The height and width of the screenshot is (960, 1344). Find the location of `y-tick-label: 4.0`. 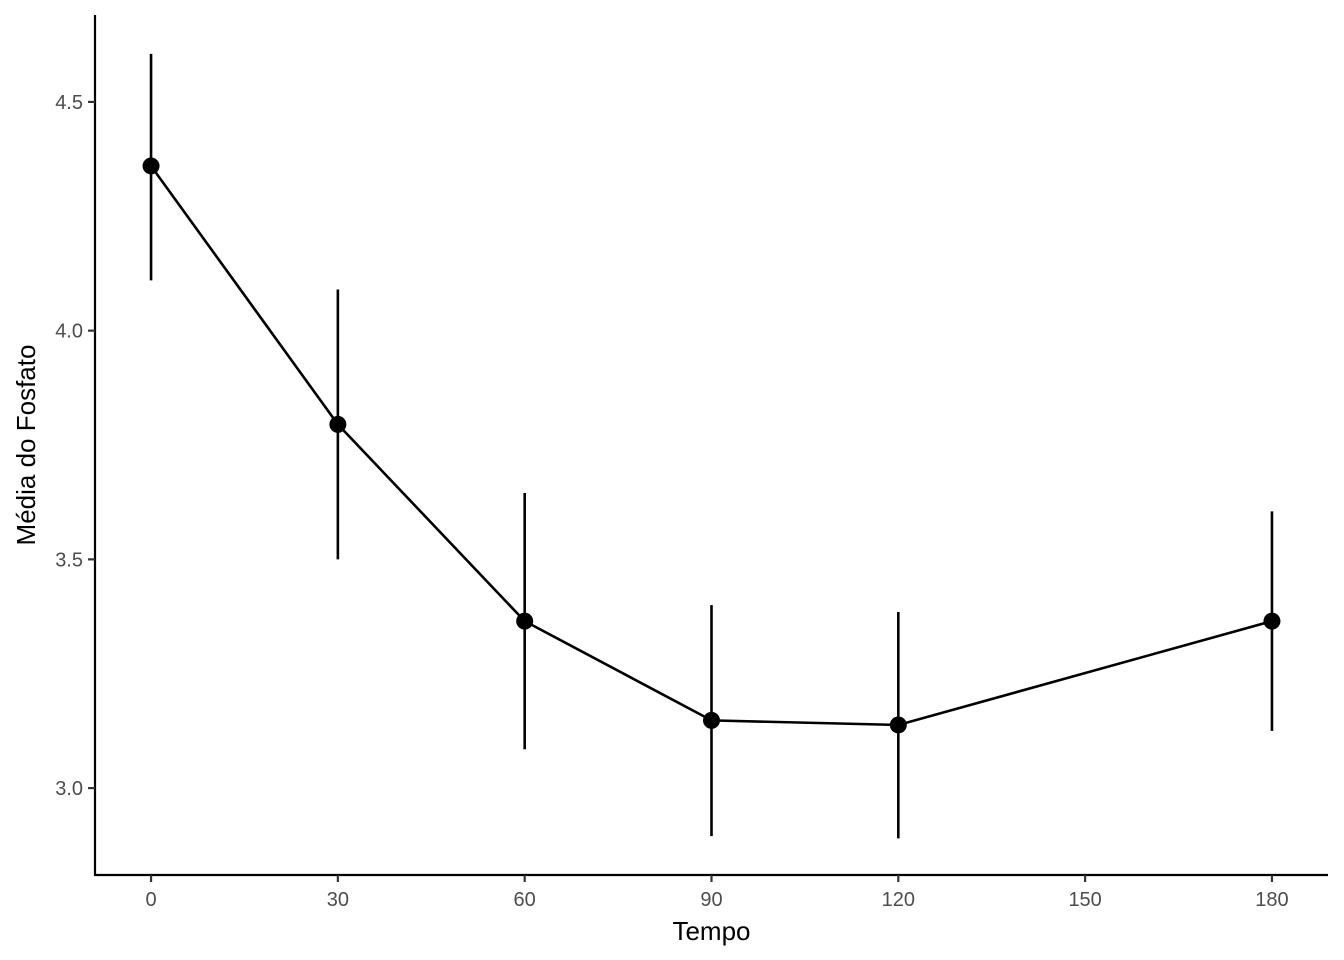

y-tick-label: 4.0 is located at coordinates (69, 332).